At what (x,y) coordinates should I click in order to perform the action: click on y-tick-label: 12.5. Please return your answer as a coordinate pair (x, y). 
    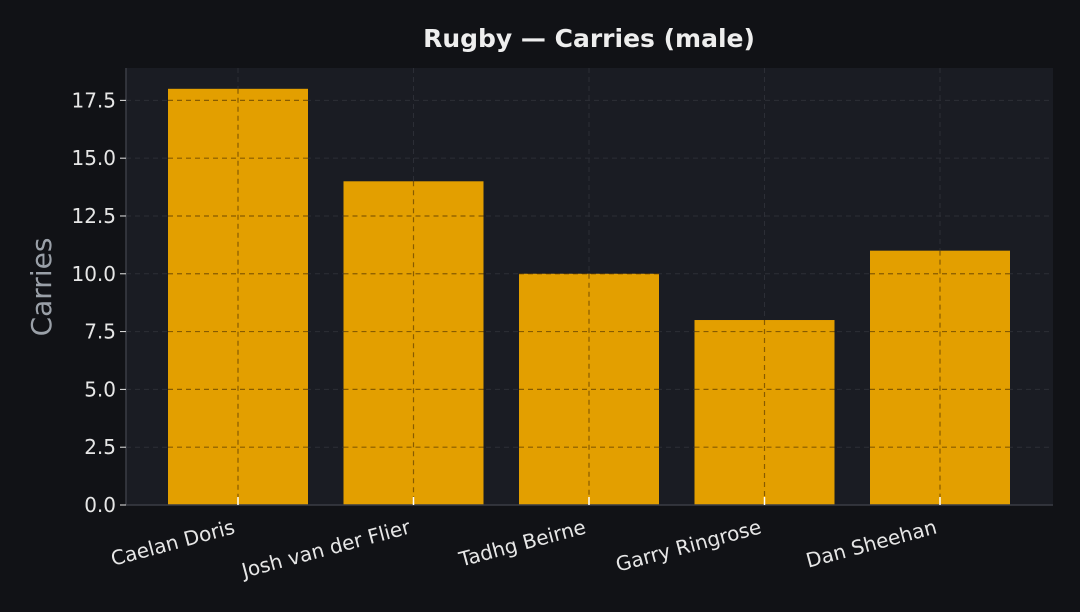
    Looking at the image, I should click on (93, 216).